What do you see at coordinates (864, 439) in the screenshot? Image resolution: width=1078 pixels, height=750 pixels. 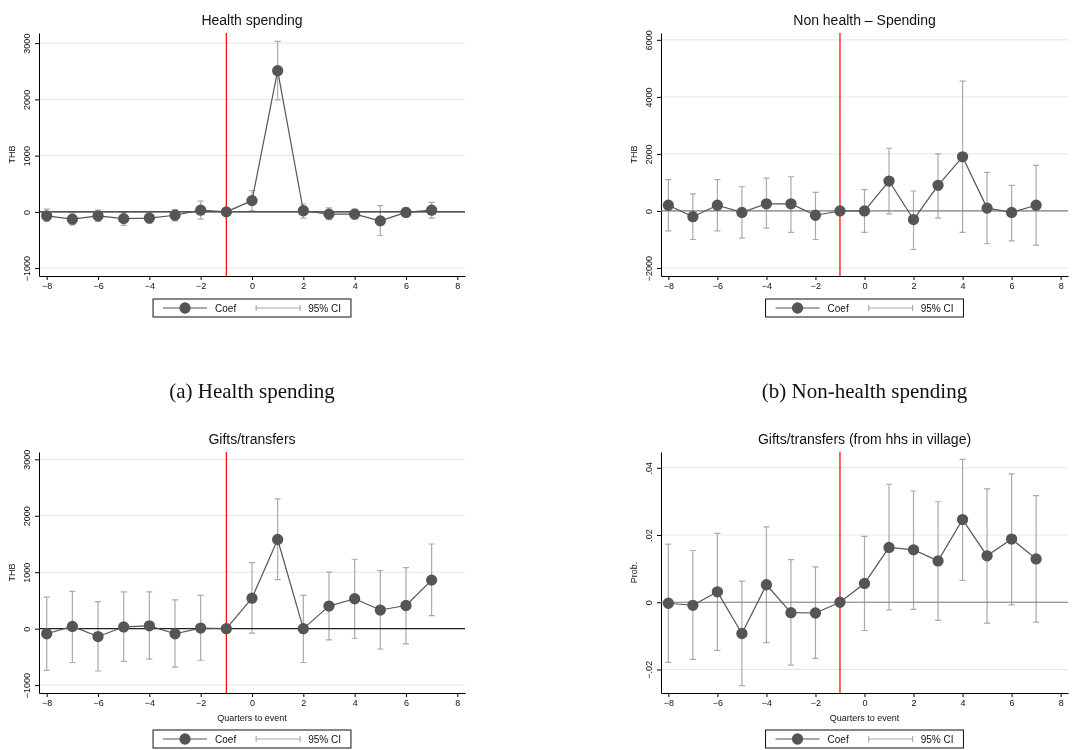 I see `chart-title: Gifts/transfers (from hhs in village)` at bounding box center [864, 439].